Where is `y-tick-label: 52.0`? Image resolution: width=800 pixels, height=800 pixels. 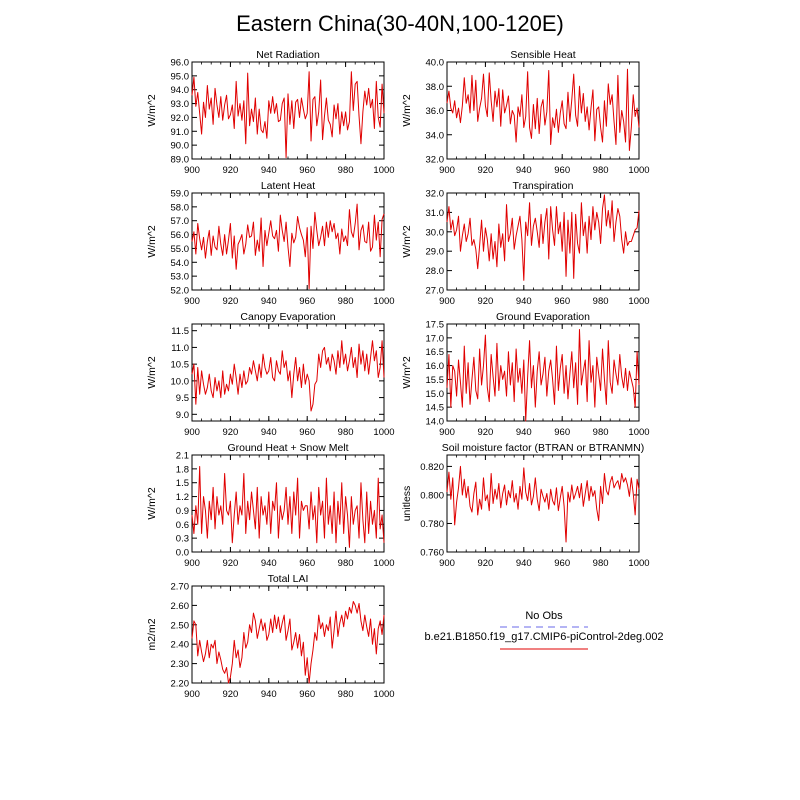
y-tick-label: 52.0 is located at coordinates (180, 291).